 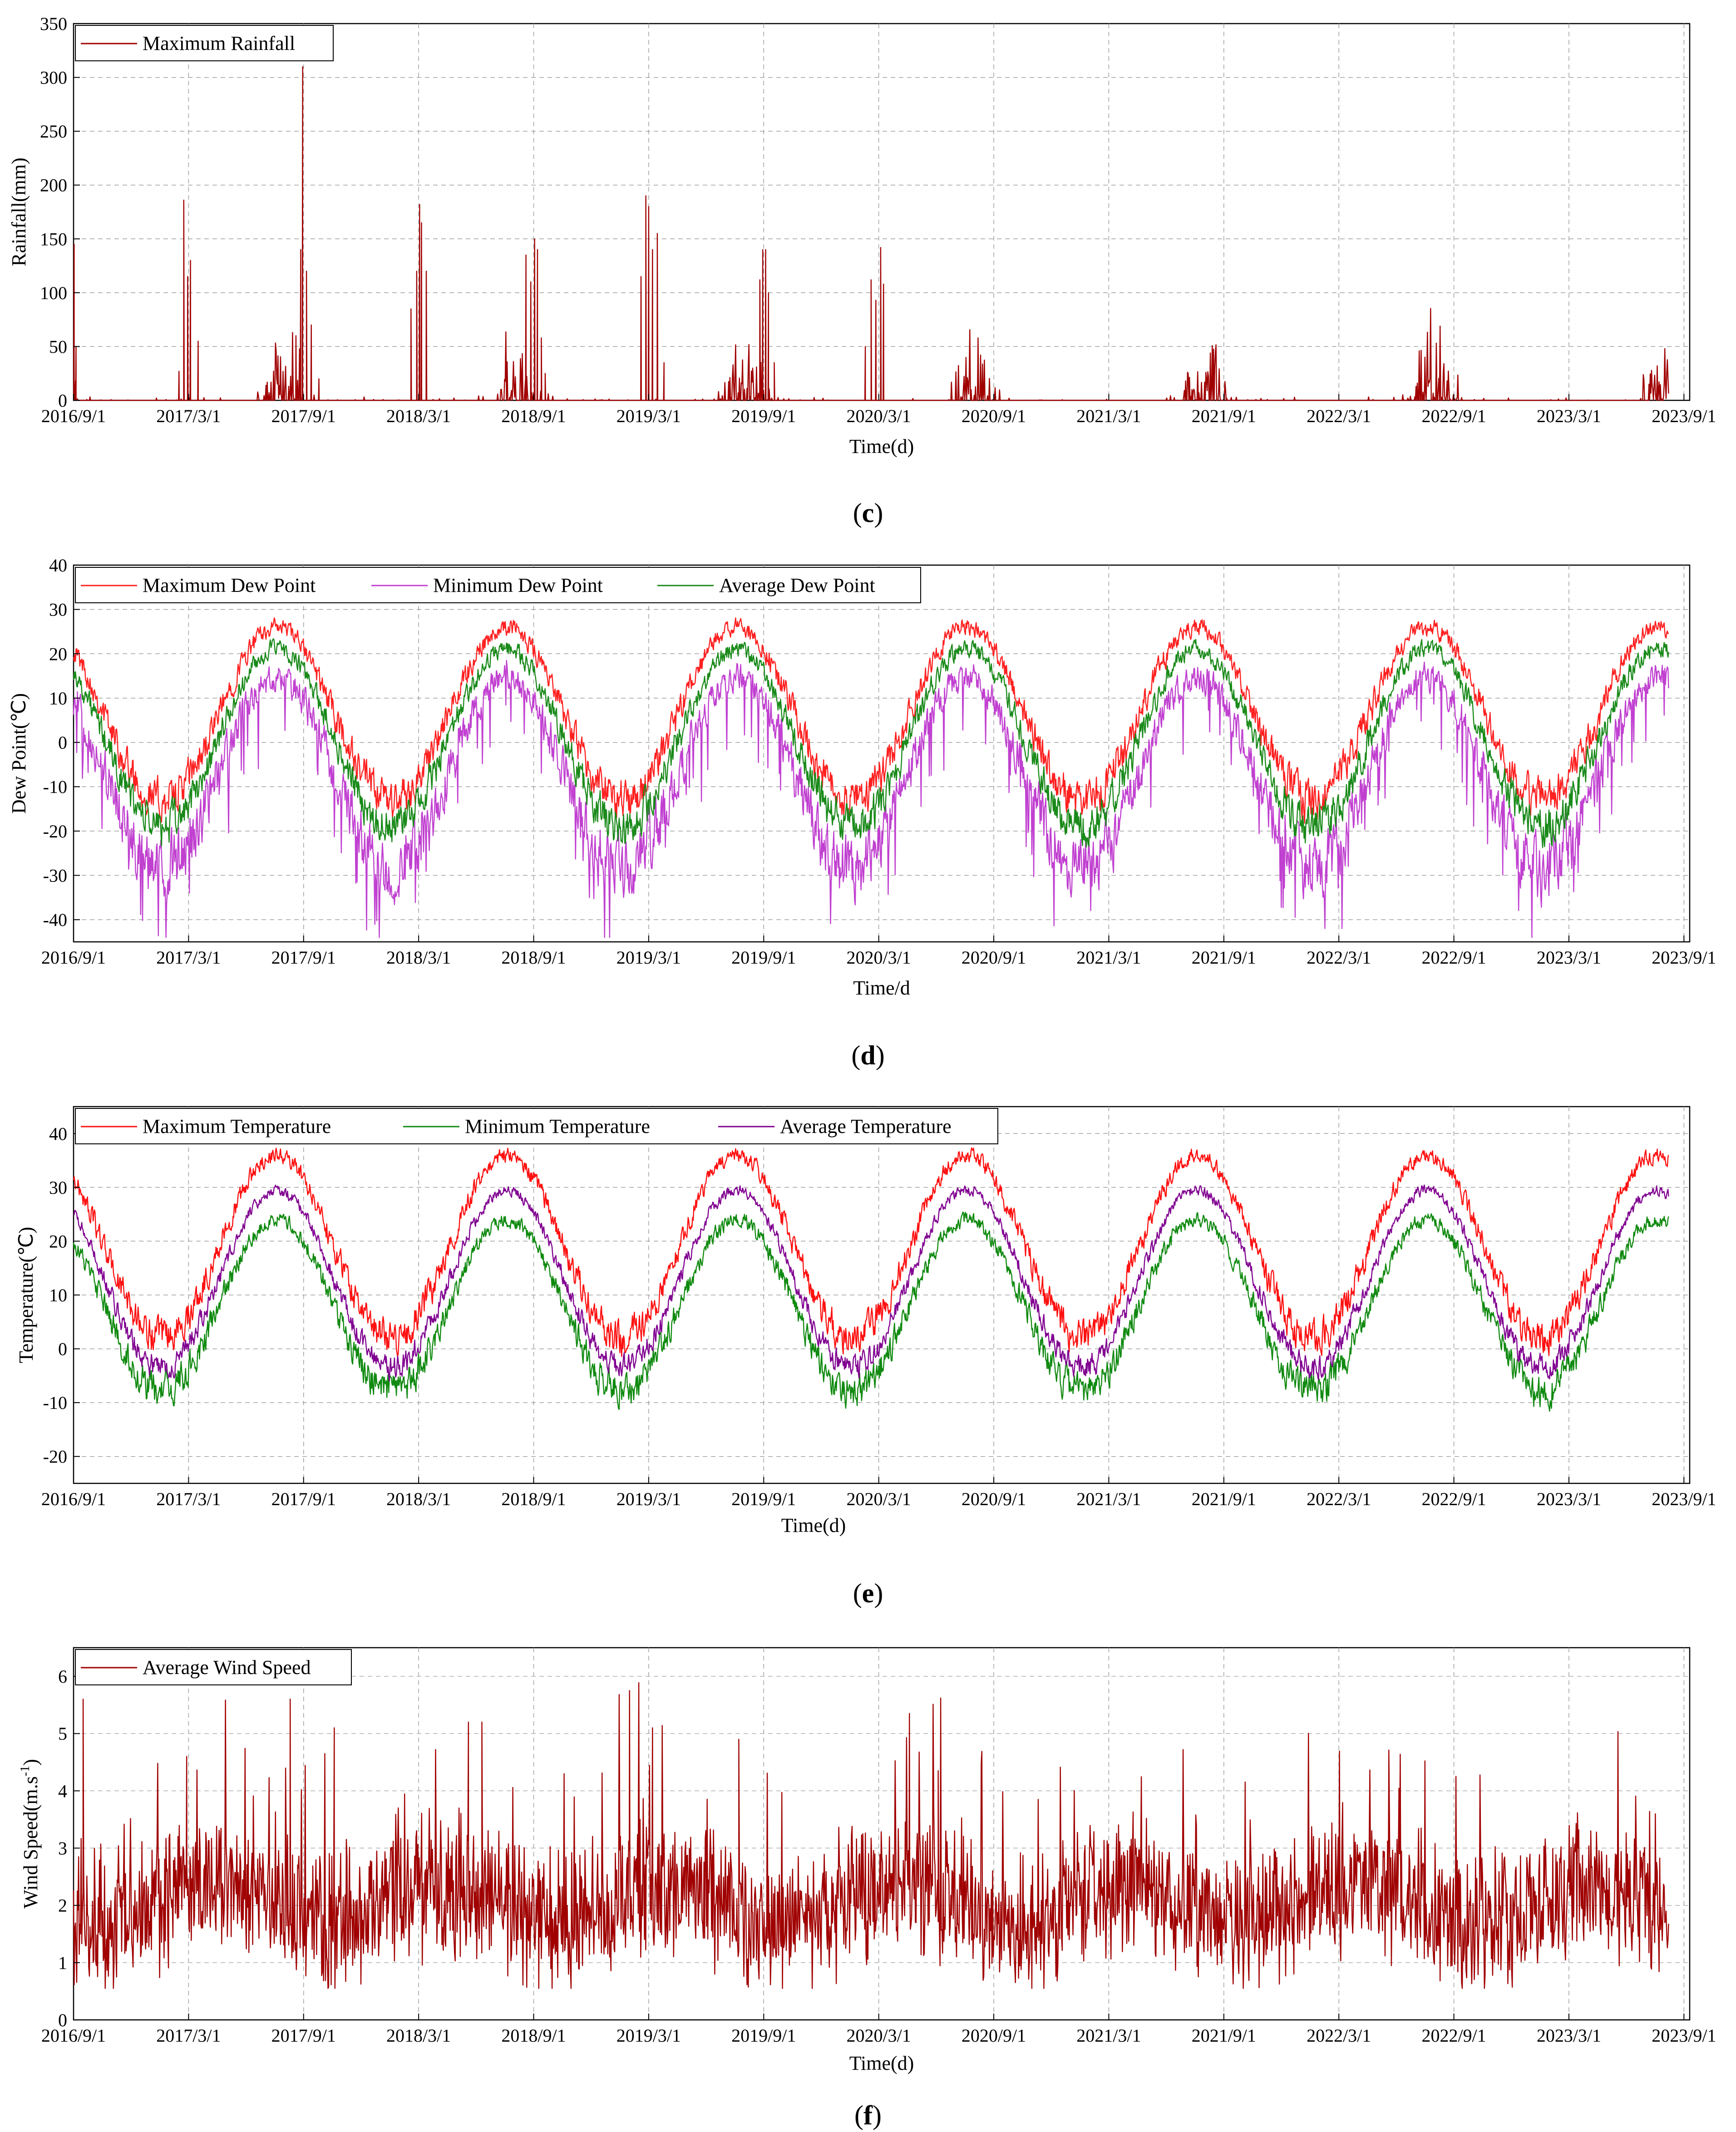 I want to click on xtick-label-e-0: 2016/9/1, so click(x=73, y=1499).